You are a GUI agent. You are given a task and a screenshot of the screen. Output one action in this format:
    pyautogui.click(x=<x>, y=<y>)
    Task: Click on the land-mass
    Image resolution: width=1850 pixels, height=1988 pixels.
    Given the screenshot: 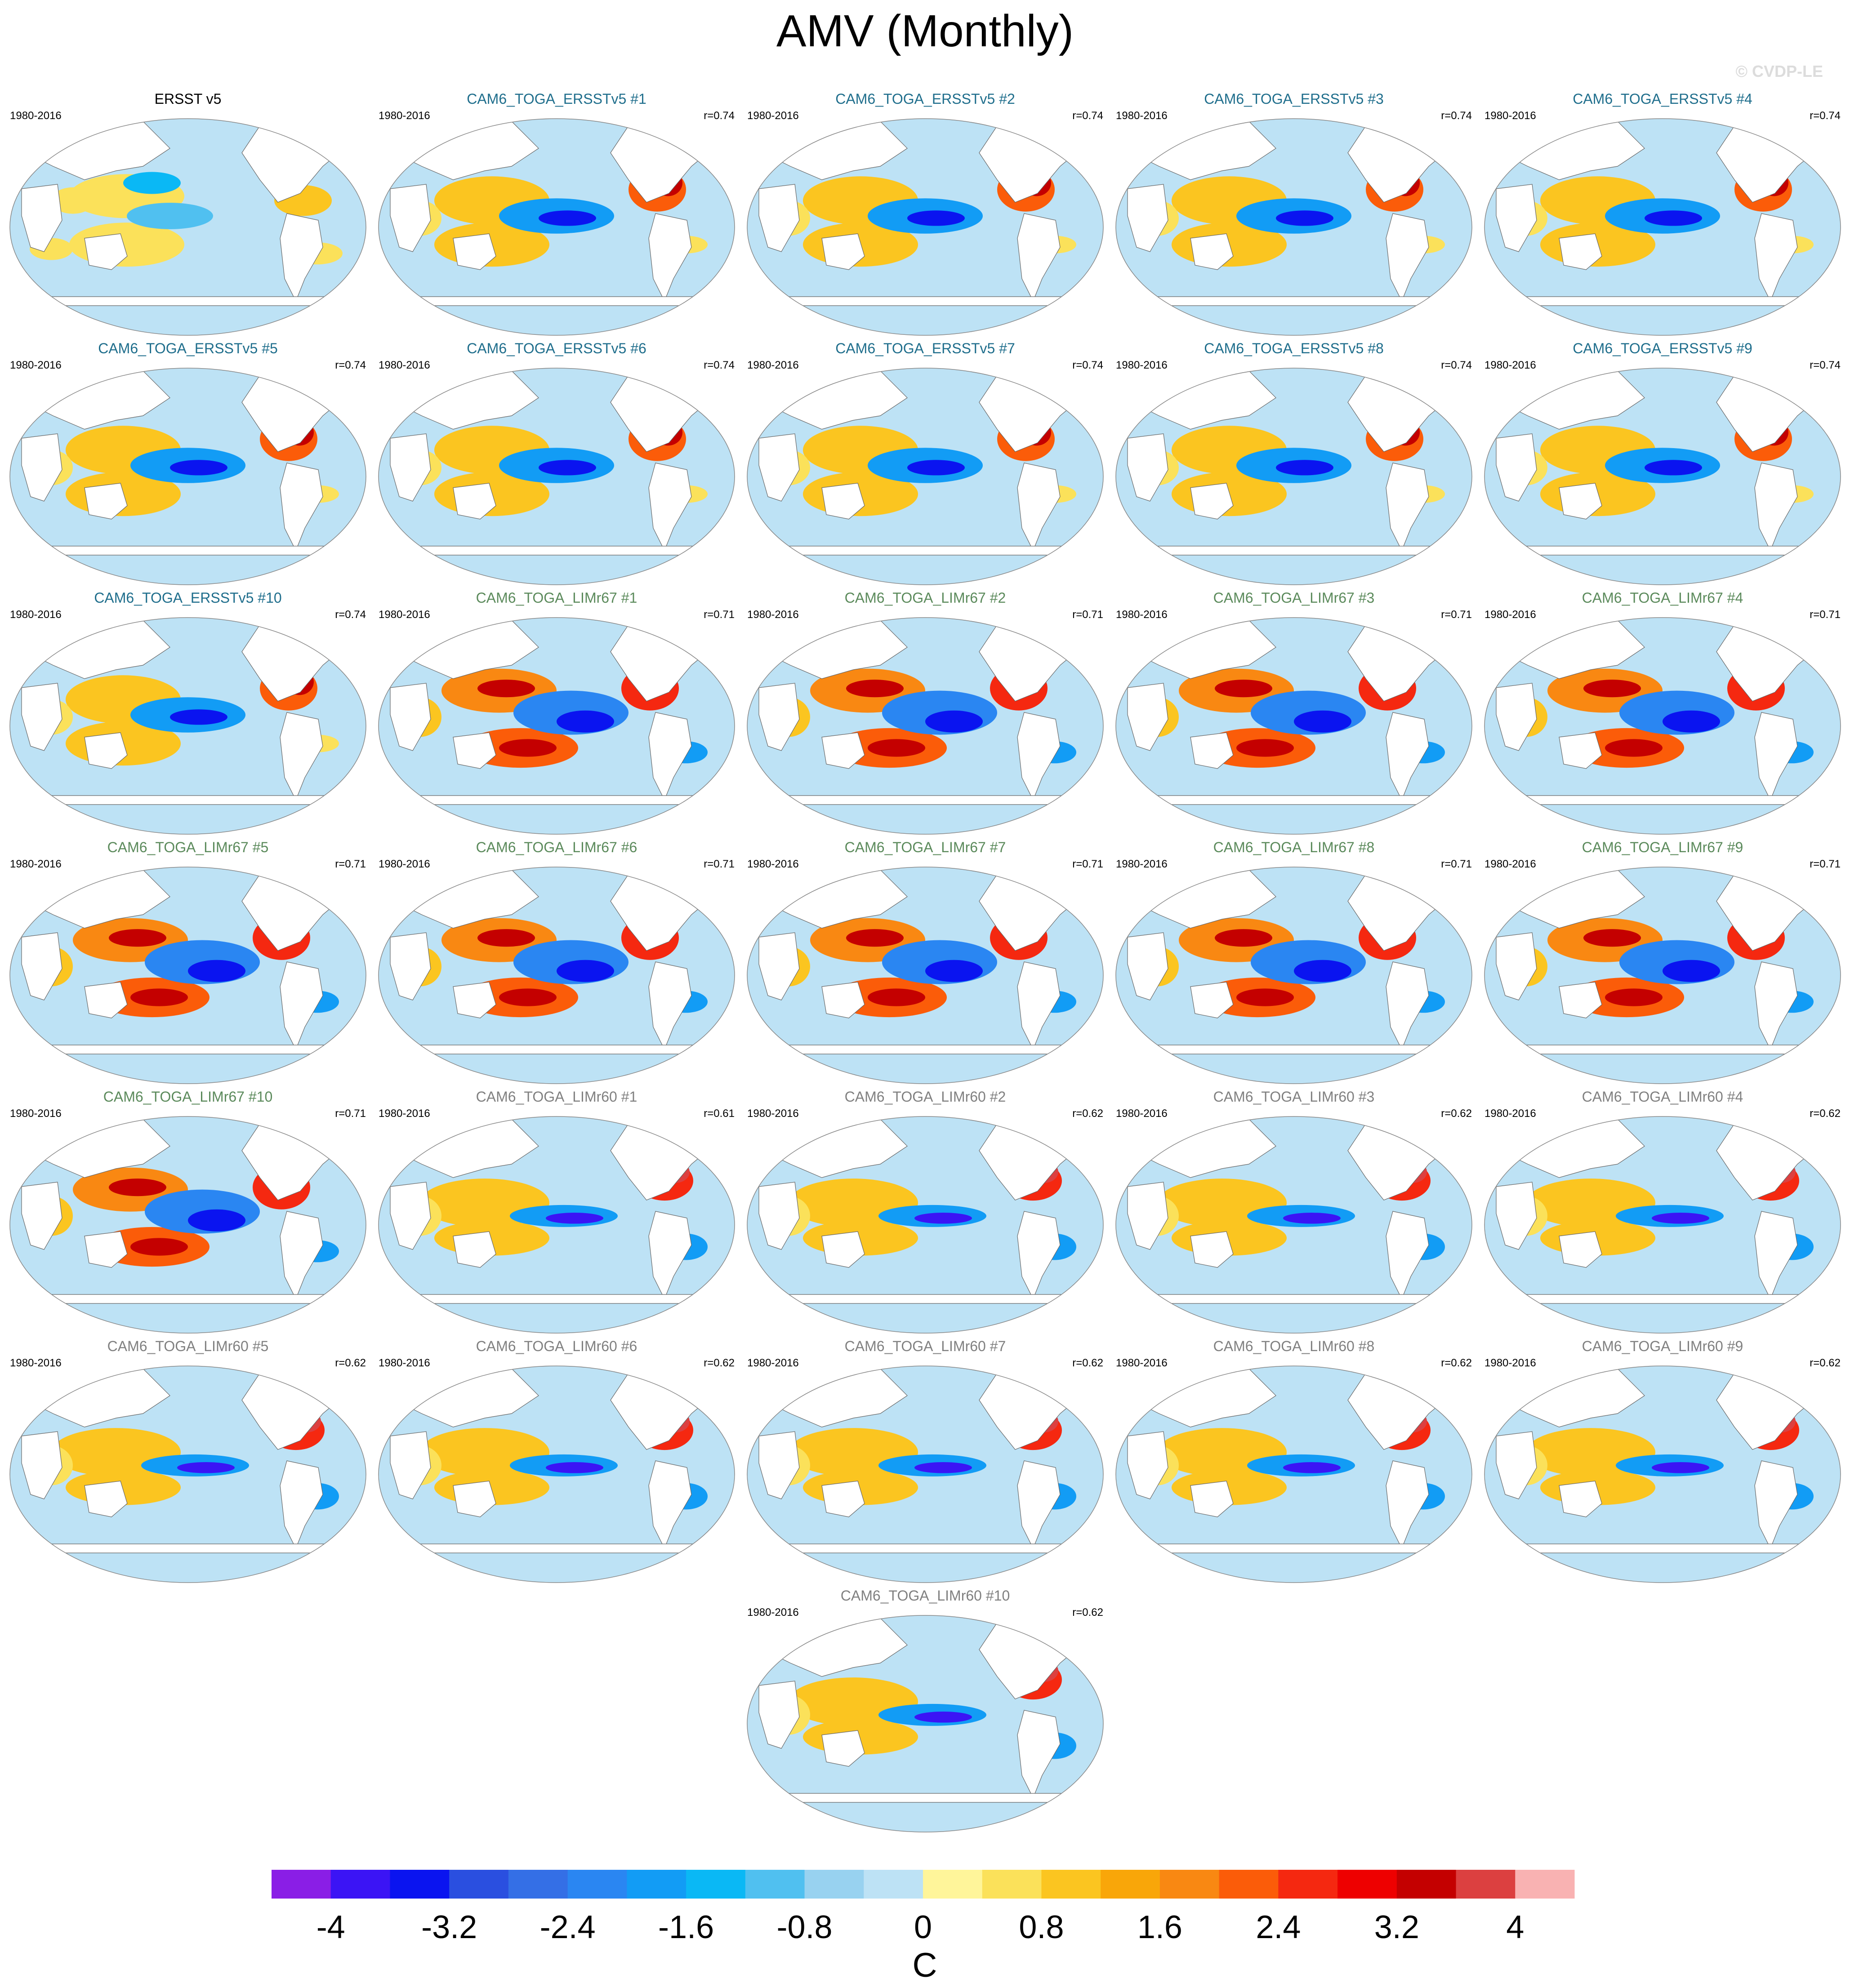 What is the action you would take?
    pyautogui.click(x=1294, y=961)
    